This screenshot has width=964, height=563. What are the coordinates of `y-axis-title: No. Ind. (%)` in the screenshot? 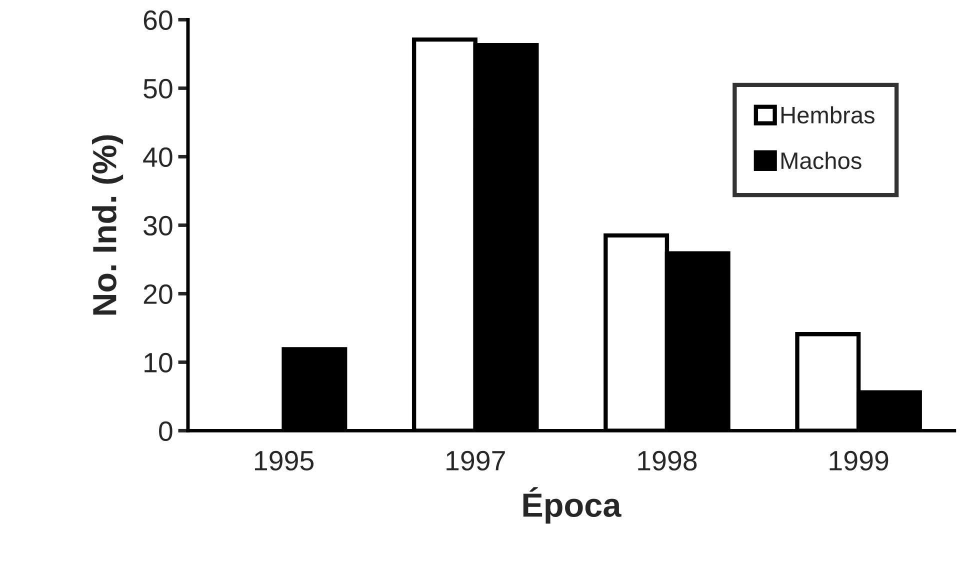 It's located at (108, 225).